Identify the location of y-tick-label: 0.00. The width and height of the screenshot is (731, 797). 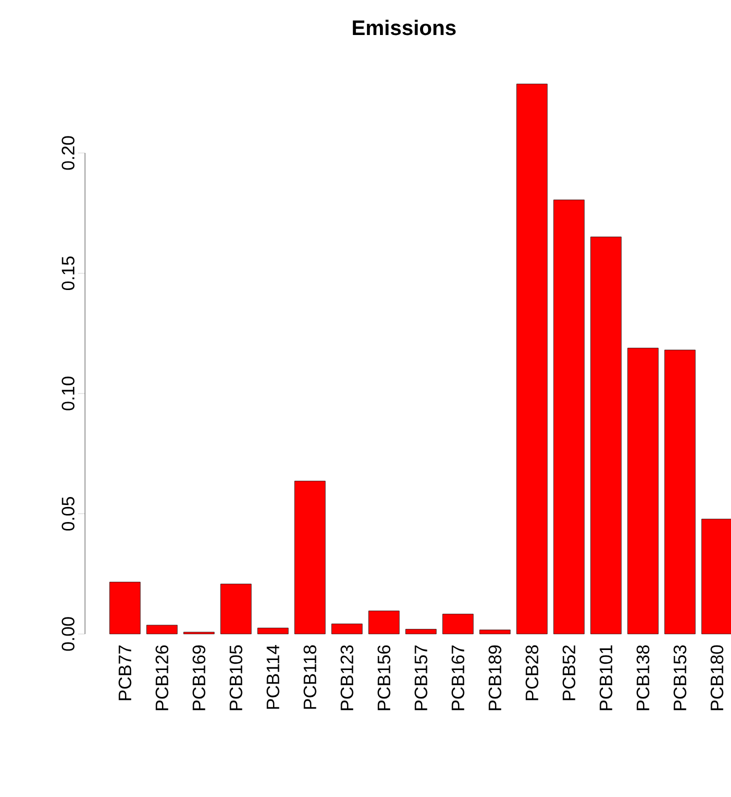
(68, 634).